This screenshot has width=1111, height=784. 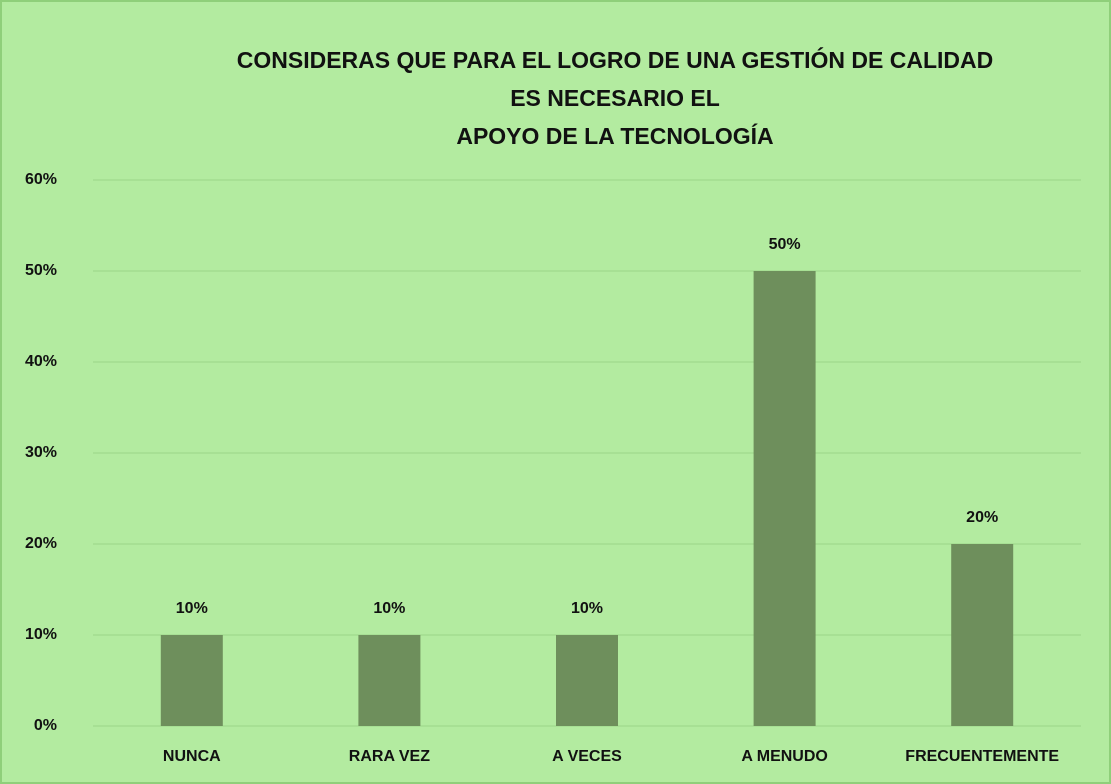 What do you see at coordinates (785, 244) in the screenshot?
I see `data-label: 50%` at bounding box center [785, 244].